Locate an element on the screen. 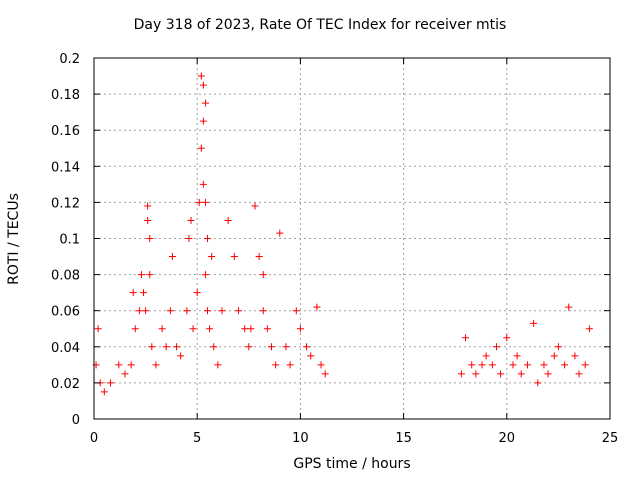 Image resolution: width=640 pixels, height=480 pixels. y-tick-label: 0.2 is located at coordinates (69, 59).